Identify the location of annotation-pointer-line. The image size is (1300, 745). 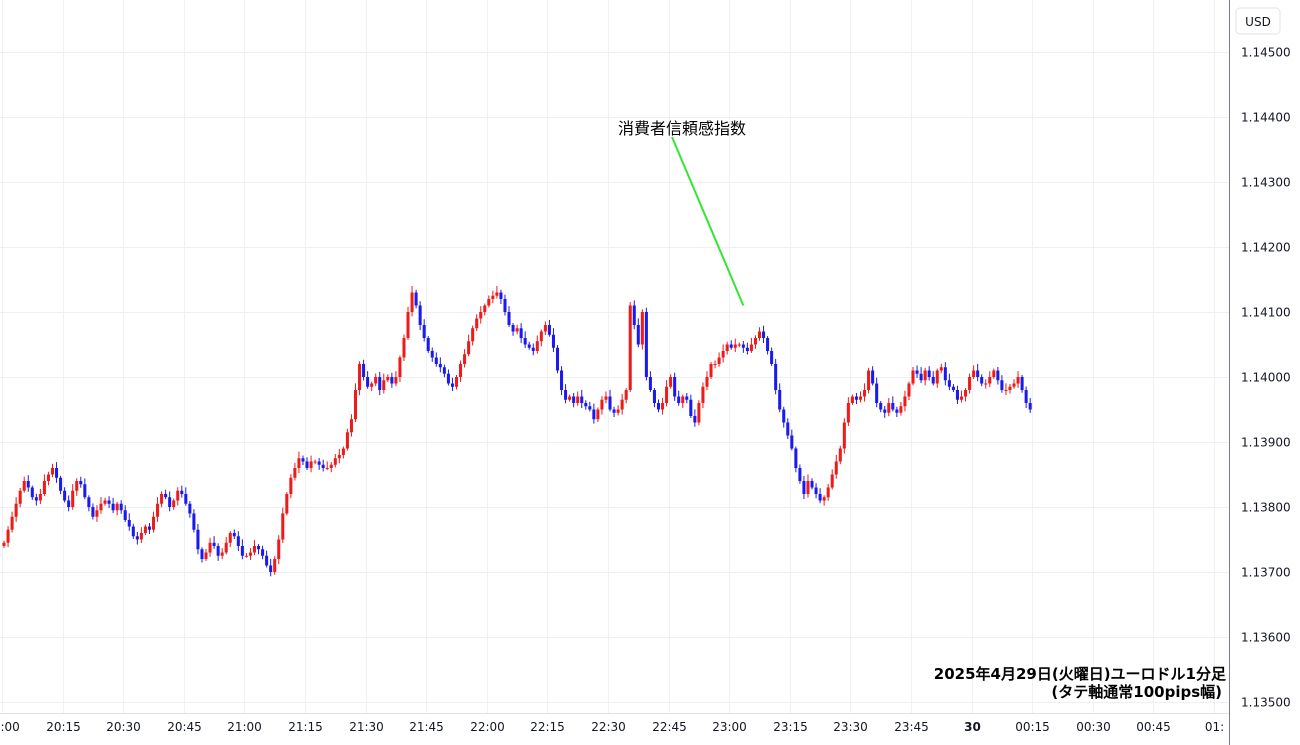
(708, 221).